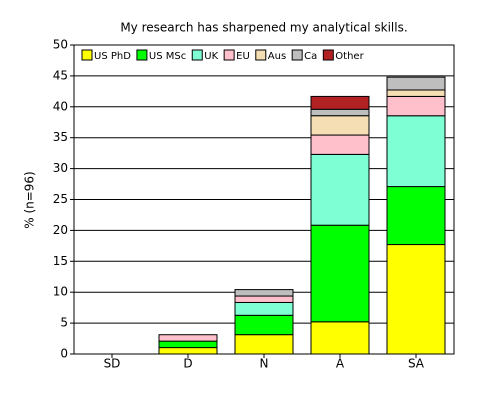 Image resolution: width=500 pixels, height=400 pixels. Describe the element at coordinates (64, 323) in the screenshot. I see `y-tick-label: 5` at that location.